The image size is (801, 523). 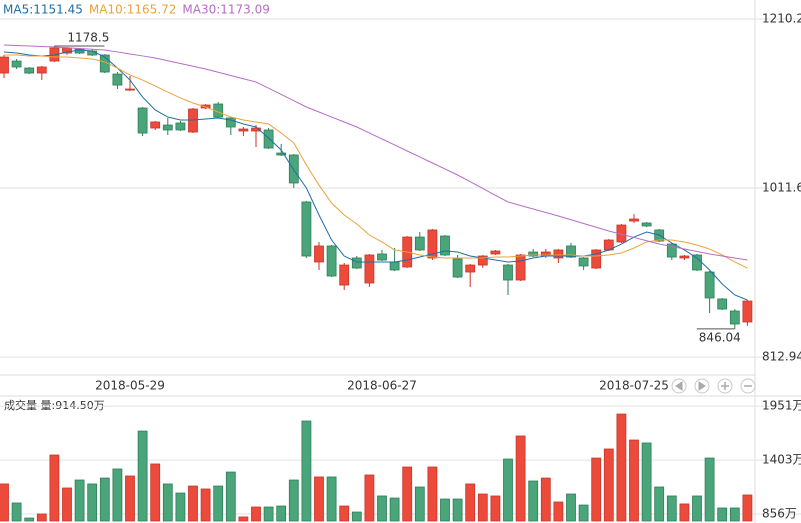 I want to click on nav-right, so click(x=702, y=386).